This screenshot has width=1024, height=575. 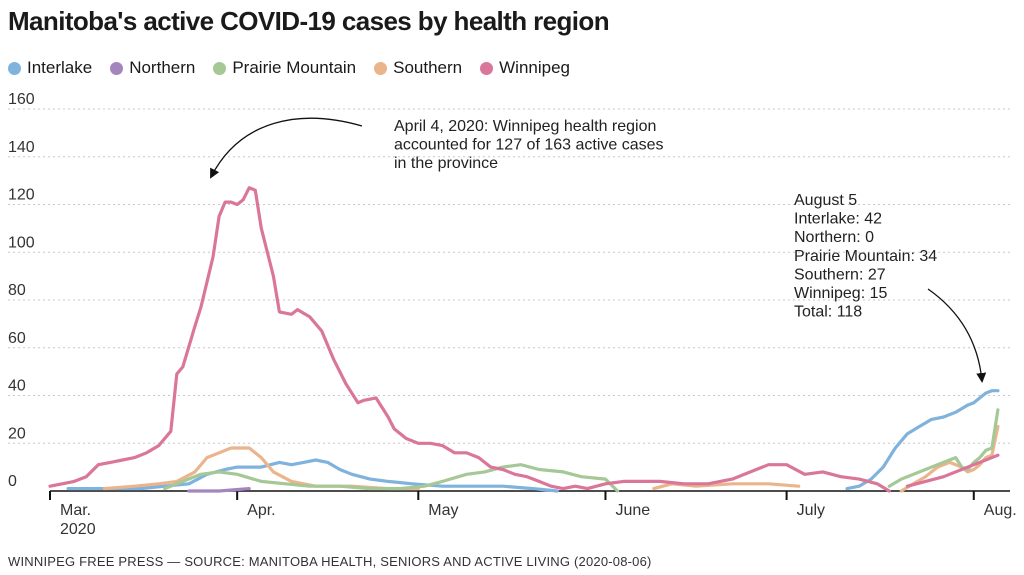 What do you see at coordinates (21, 147) in the screenshot?
I see `y-tick-label: 140` at bounding box center [21, 147].